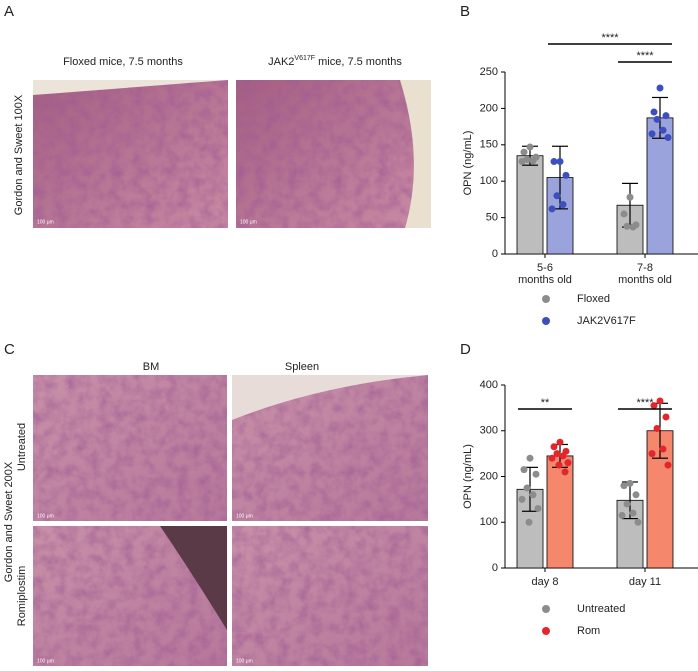 The height and width of the screenshot is (671, 698). I want to click on x-tick-label: day 8, so click(545, 582).